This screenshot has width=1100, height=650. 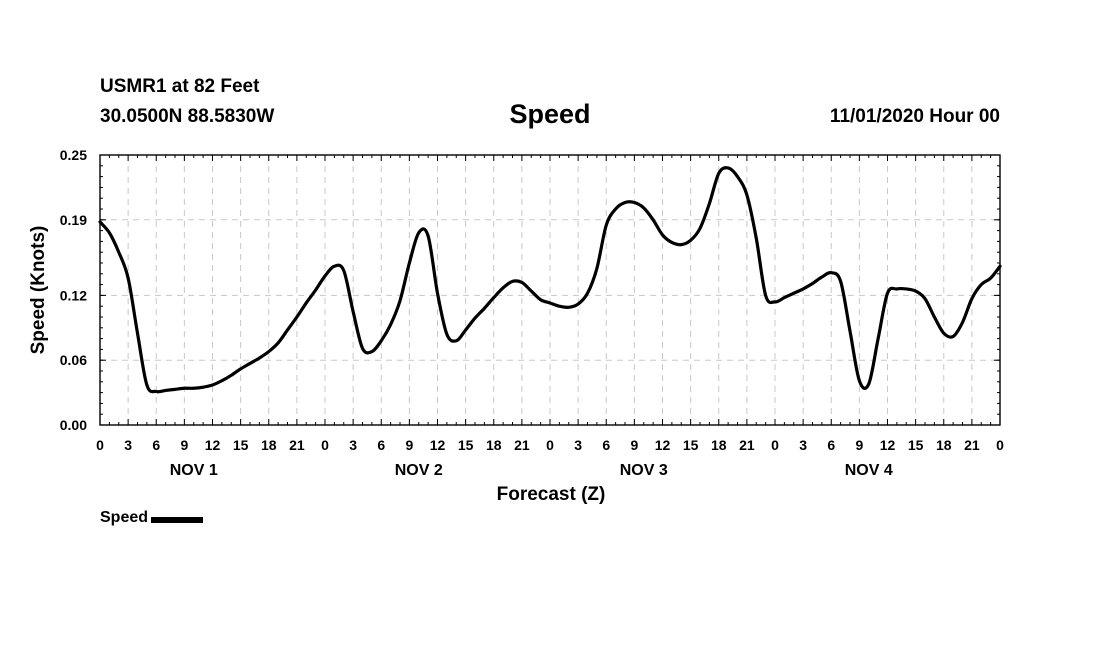 What do you see at coordinates (38, 290) in the screenshot?
I see `y-axis-title: Speed (Knots)` at bounding box center [38, 290].